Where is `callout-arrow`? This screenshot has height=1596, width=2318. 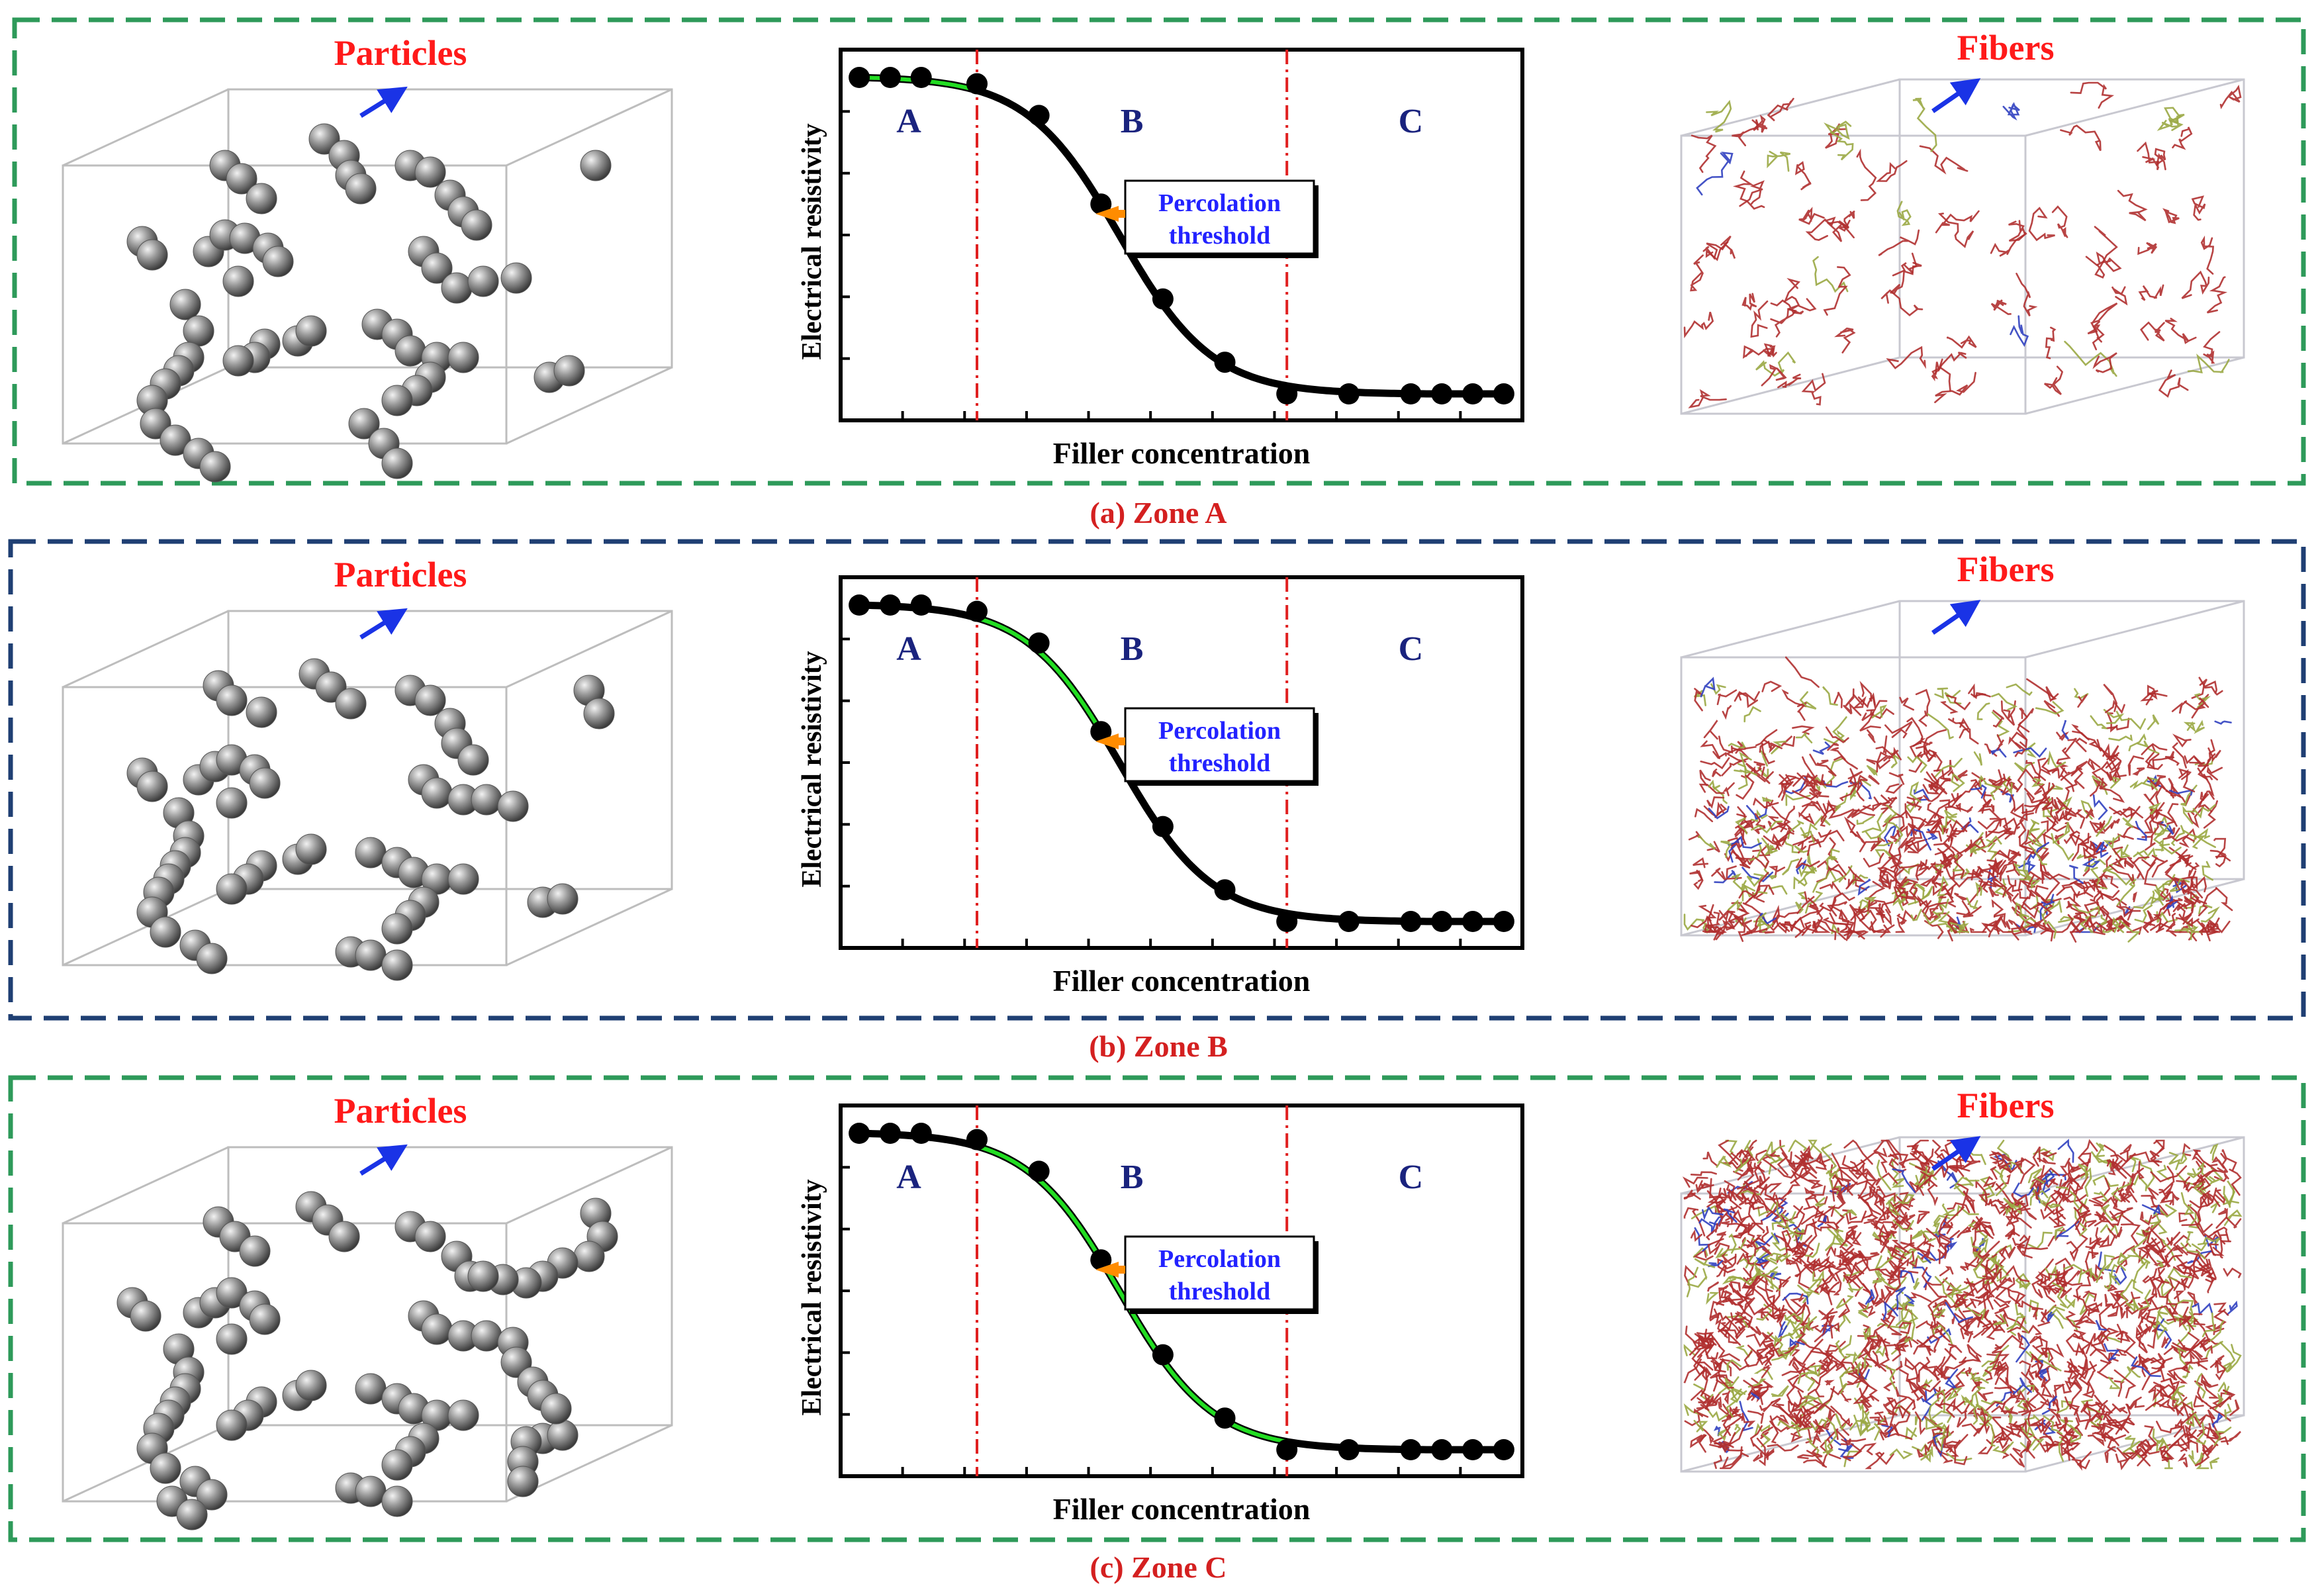 callout-arrow is located at coordinates (1107, 1270).